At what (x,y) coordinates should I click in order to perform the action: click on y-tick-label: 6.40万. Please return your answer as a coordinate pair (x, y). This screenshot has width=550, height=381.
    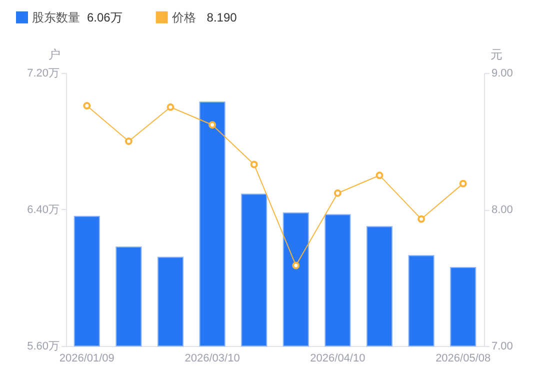
    Looking at the image, I should click on (43, 210).